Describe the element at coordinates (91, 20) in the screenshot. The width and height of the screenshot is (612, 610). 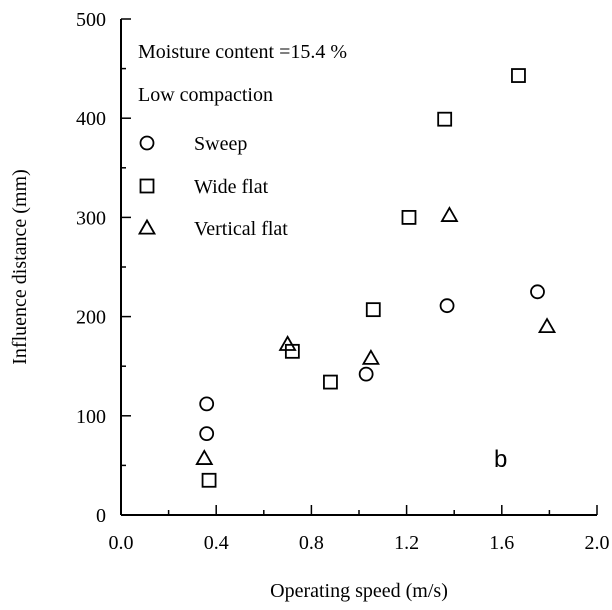
I see `y-tick-label: 500` at that location.